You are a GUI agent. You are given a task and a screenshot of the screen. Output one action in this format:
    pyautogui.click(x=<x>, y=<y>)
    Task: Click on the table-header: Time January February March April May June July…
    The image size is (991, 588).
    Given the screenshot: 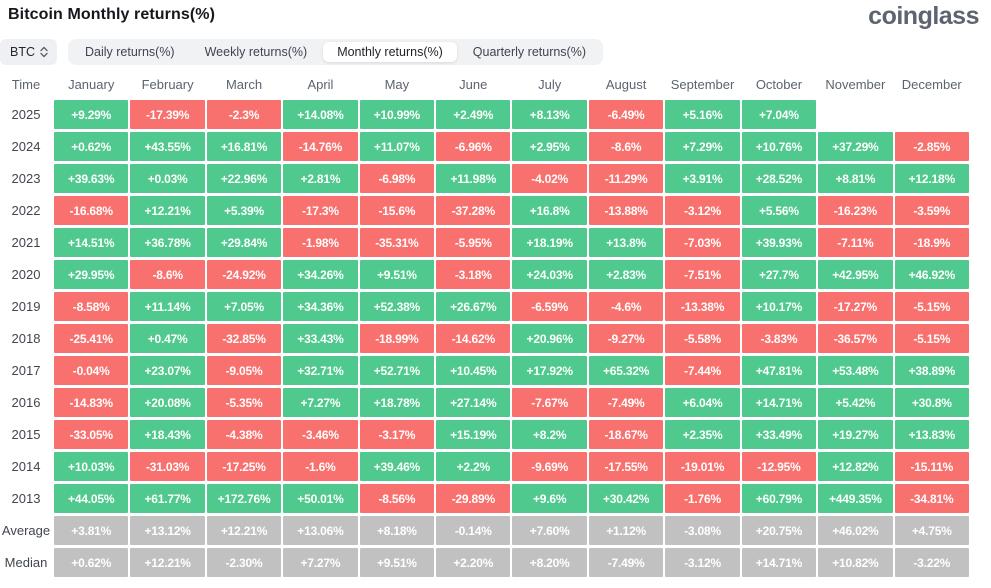 What is the action you would take?
    pyautogui.click(x=484, y=84)
    